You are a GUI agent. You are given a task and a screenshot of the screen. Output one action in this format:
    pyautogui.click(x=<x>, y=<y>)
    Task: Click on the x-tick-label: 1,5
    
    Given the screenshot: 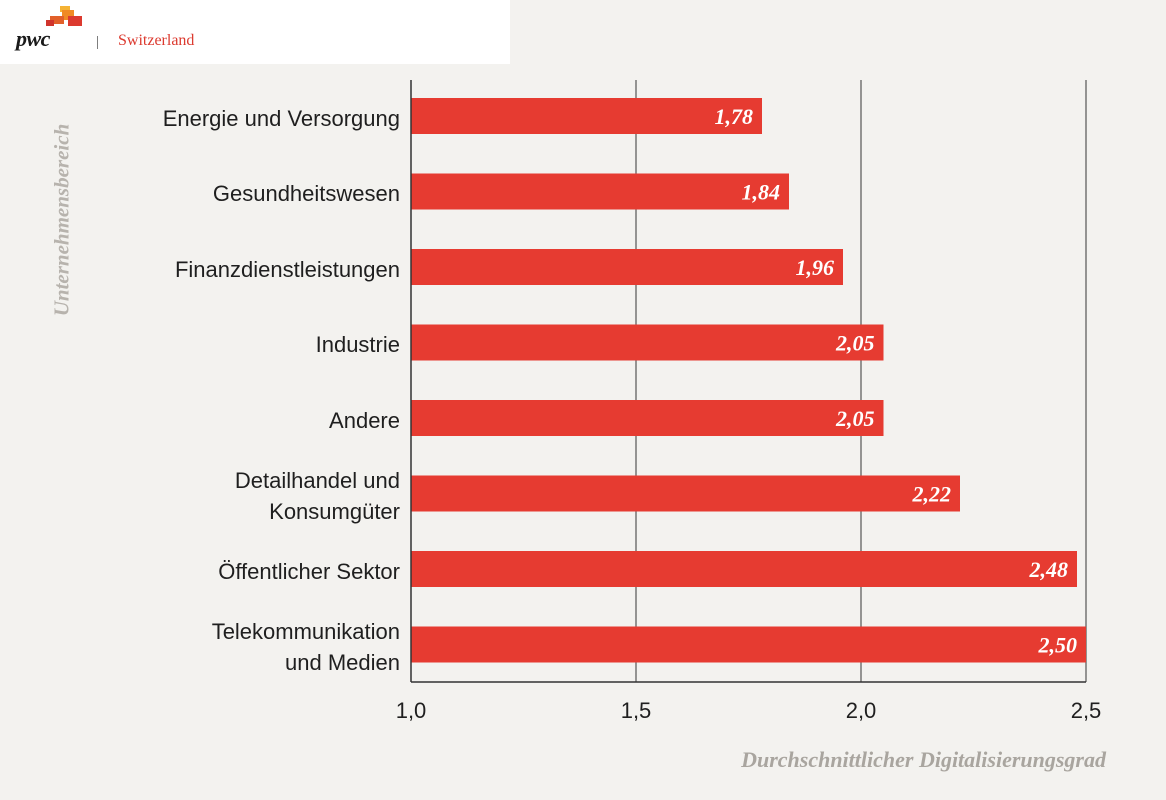 What is the action you would take?
    pyautogui.click(x=636, y=710)
    